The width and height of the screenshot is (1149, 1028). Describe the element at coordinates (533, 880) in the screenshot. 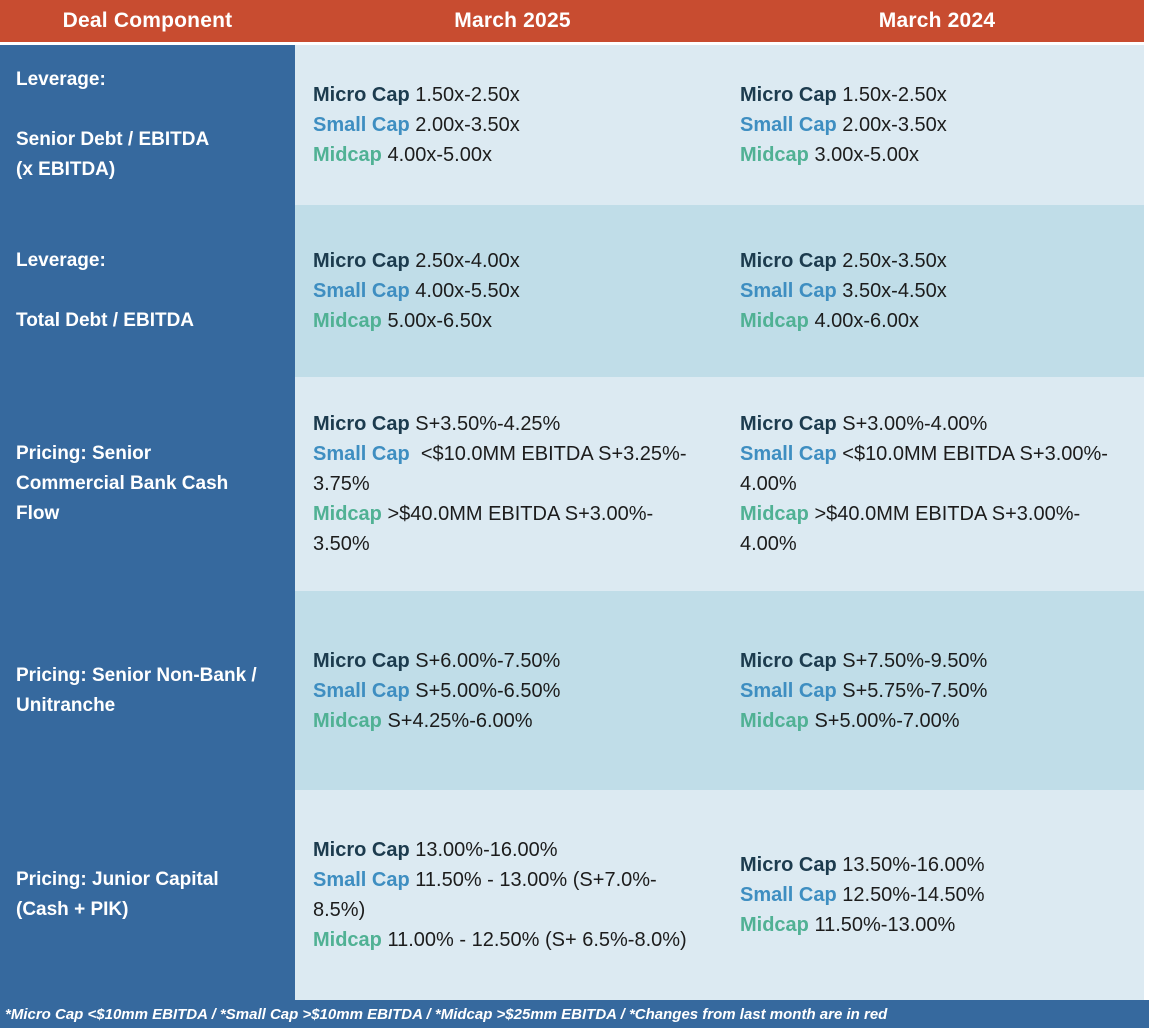

I see `value-text: 11.50% - 13.00% (S+7.0%-` at that location.